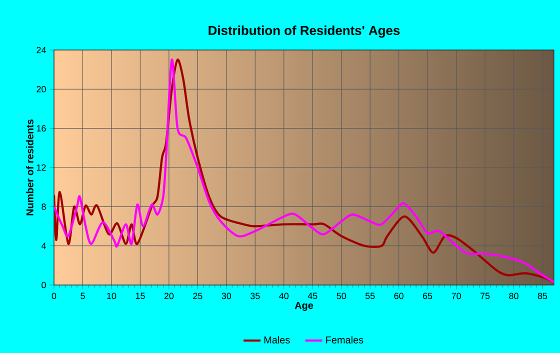 This screenshot has width=560, height=353. Describe the element at coordinates (43, 245) in the screenshot. I see `y-tick-label: 4` at that location.